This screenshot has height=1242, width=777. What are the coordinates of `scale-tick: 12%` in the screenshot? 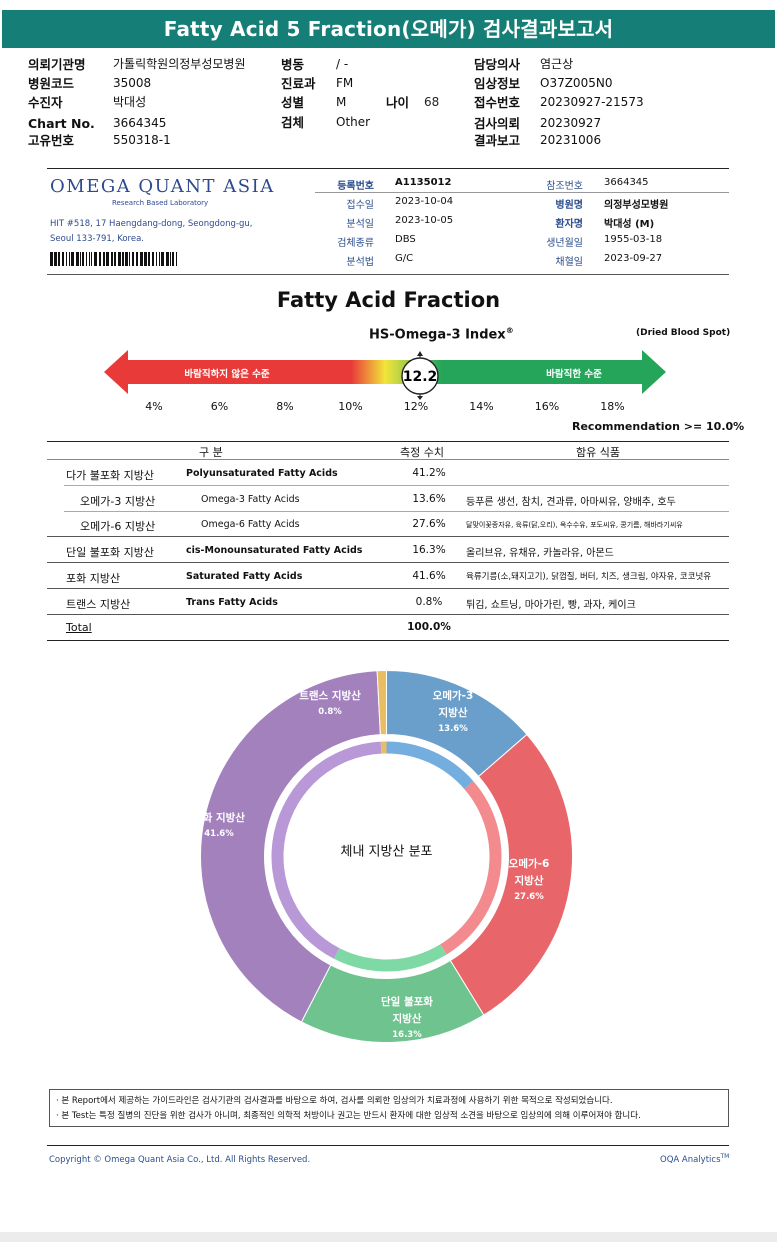 It's located at (416, 406).